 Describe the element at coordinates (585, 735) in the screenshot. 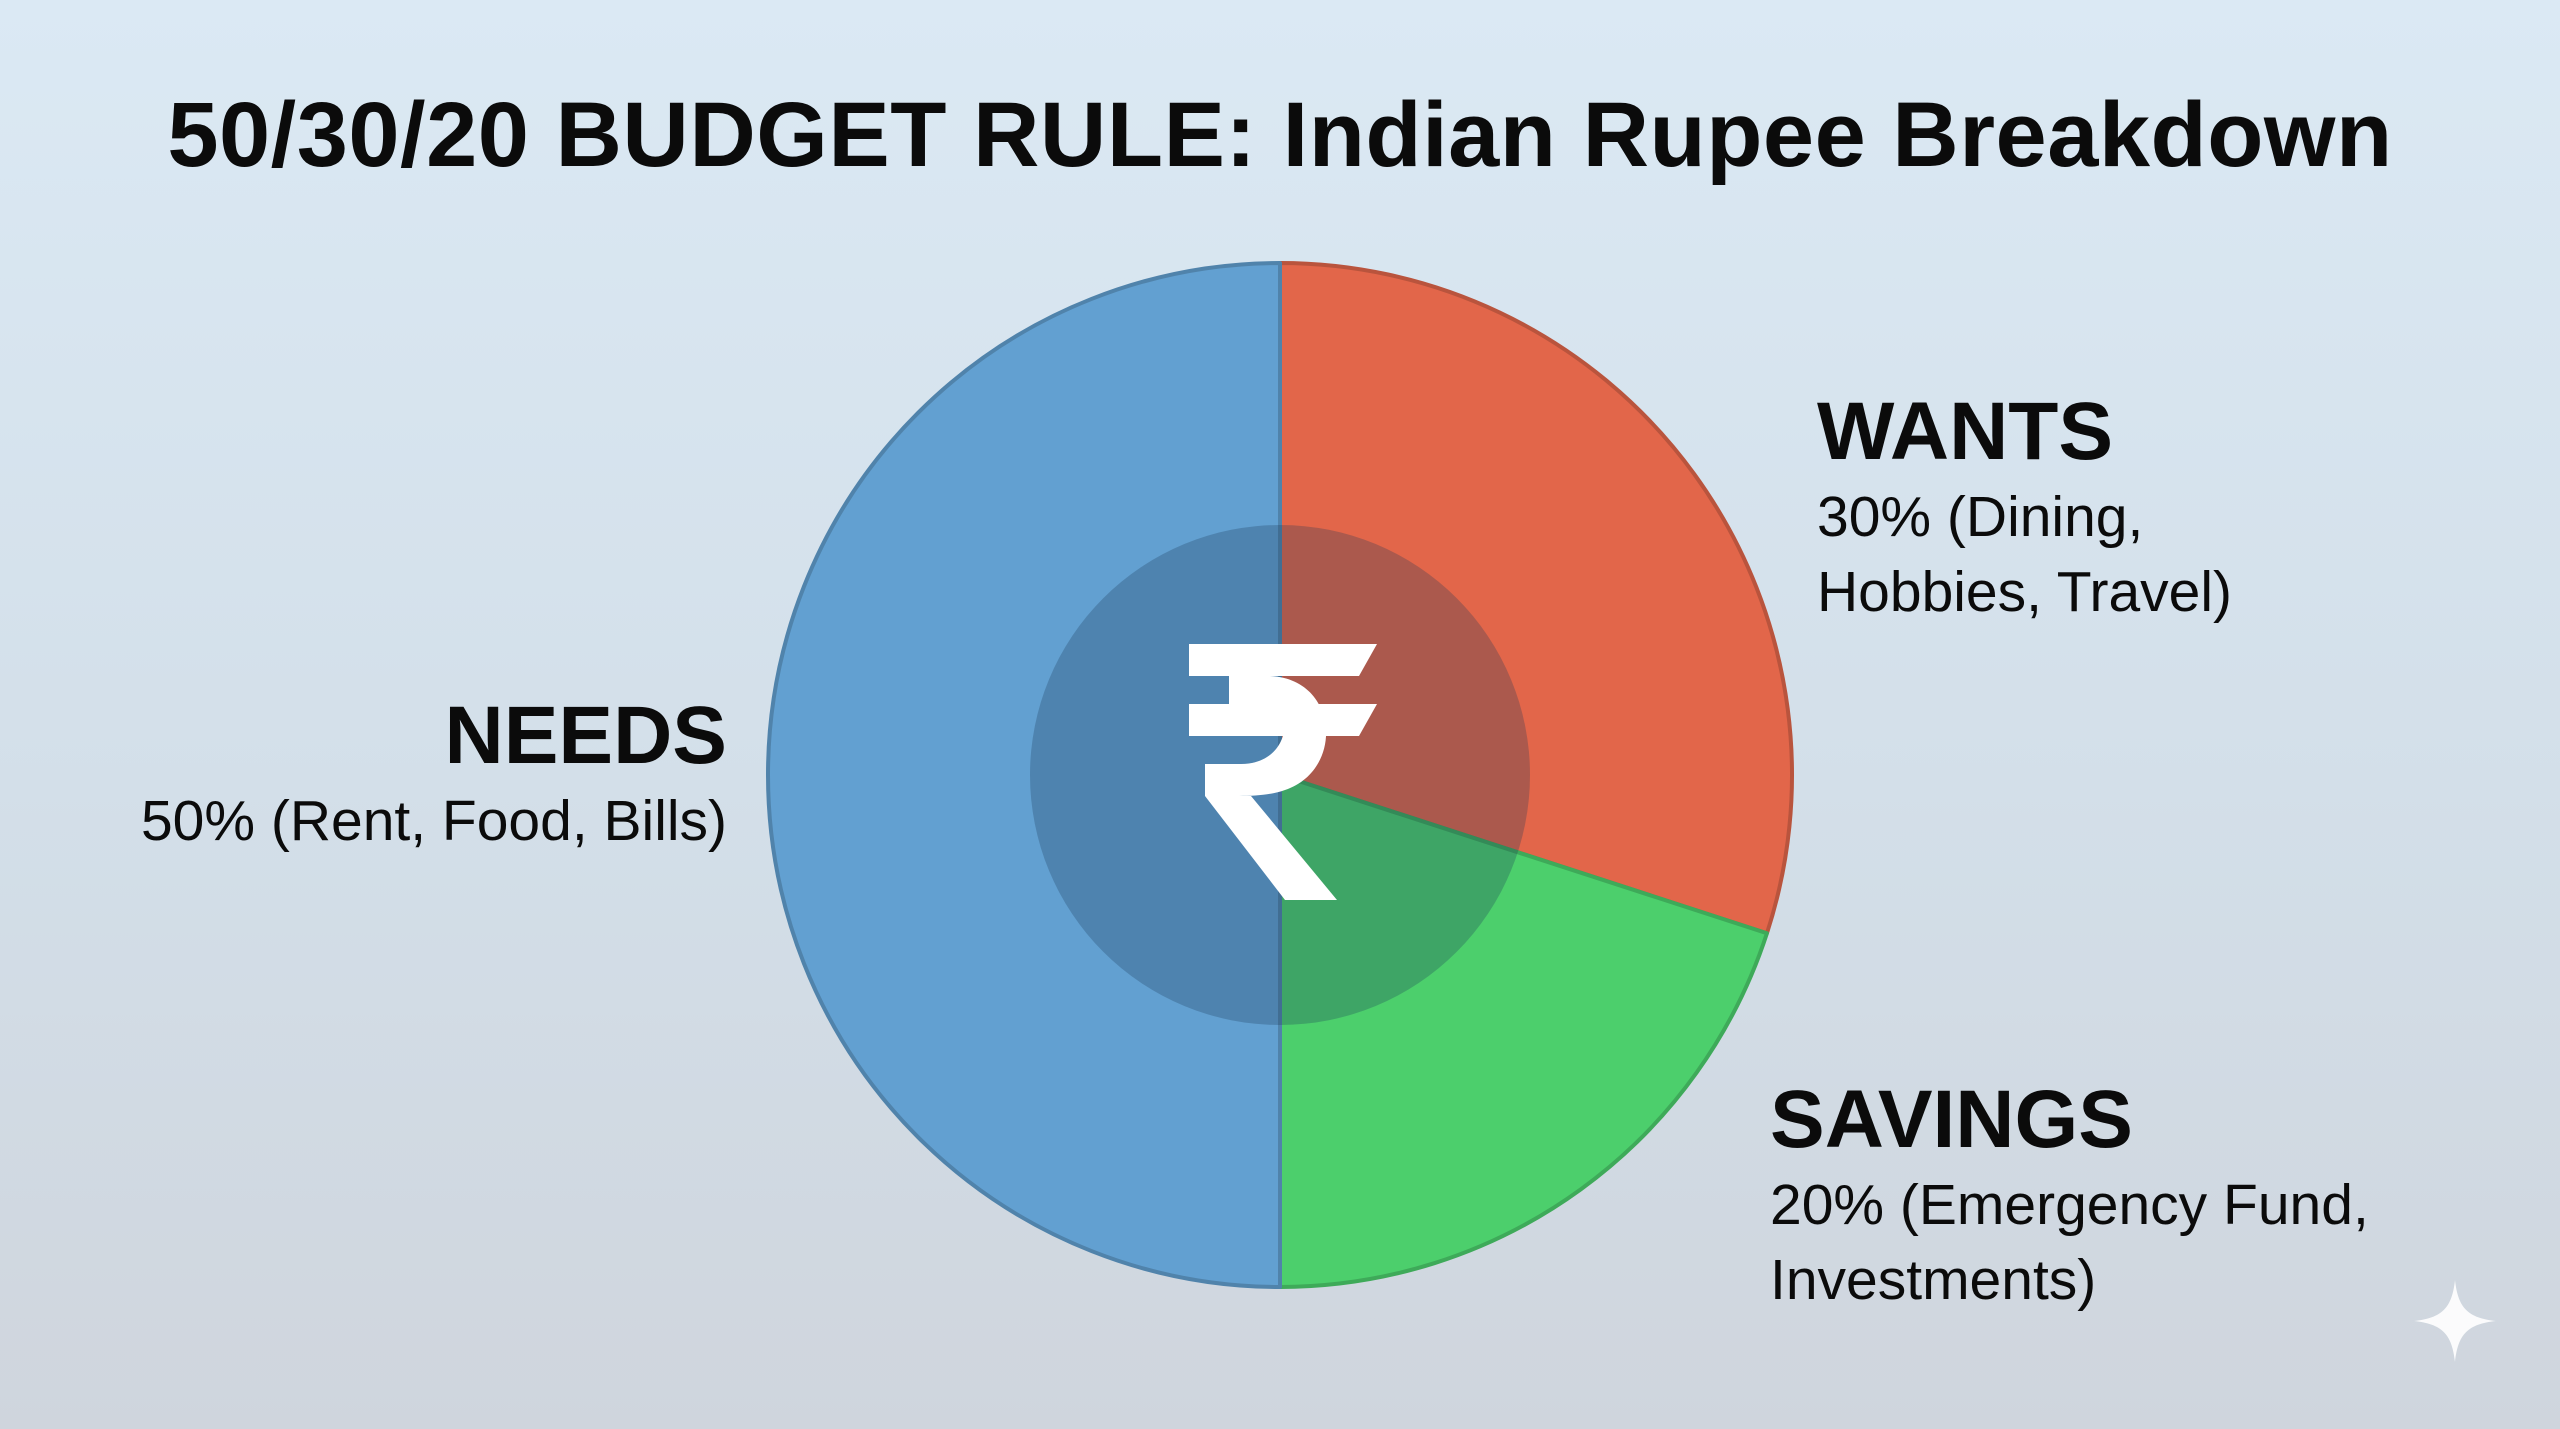

I see `needs-heading: NEEDS` at that location.